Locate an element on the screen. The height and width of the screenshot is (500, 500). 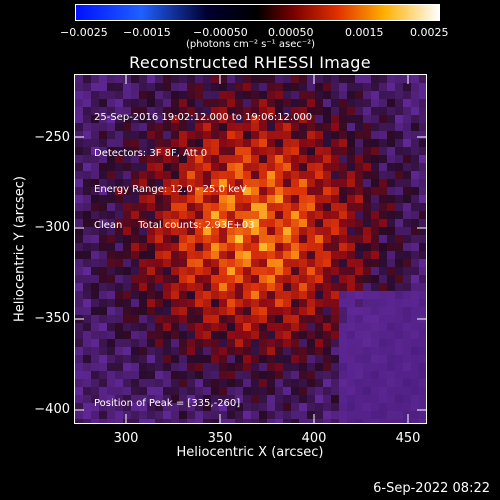
colorbar is located at coordinates (257, 12).